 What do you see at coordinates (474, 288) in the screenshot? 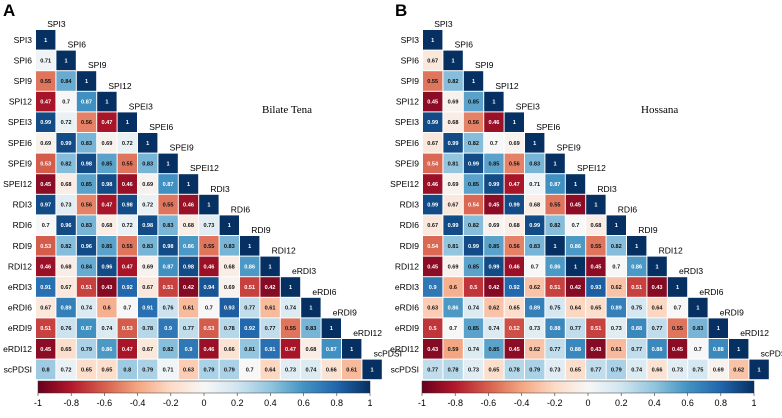
I see `panel-b-cell-value: 0.5` at bounding box center [474, 288].